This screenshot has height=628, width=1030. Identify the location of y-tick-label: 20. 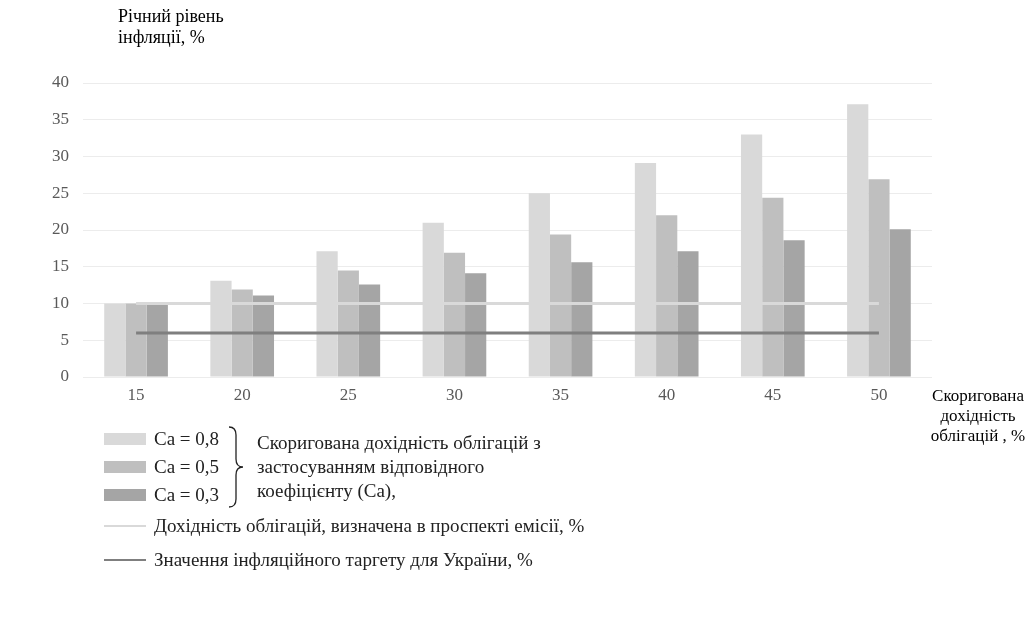
(60, 229).